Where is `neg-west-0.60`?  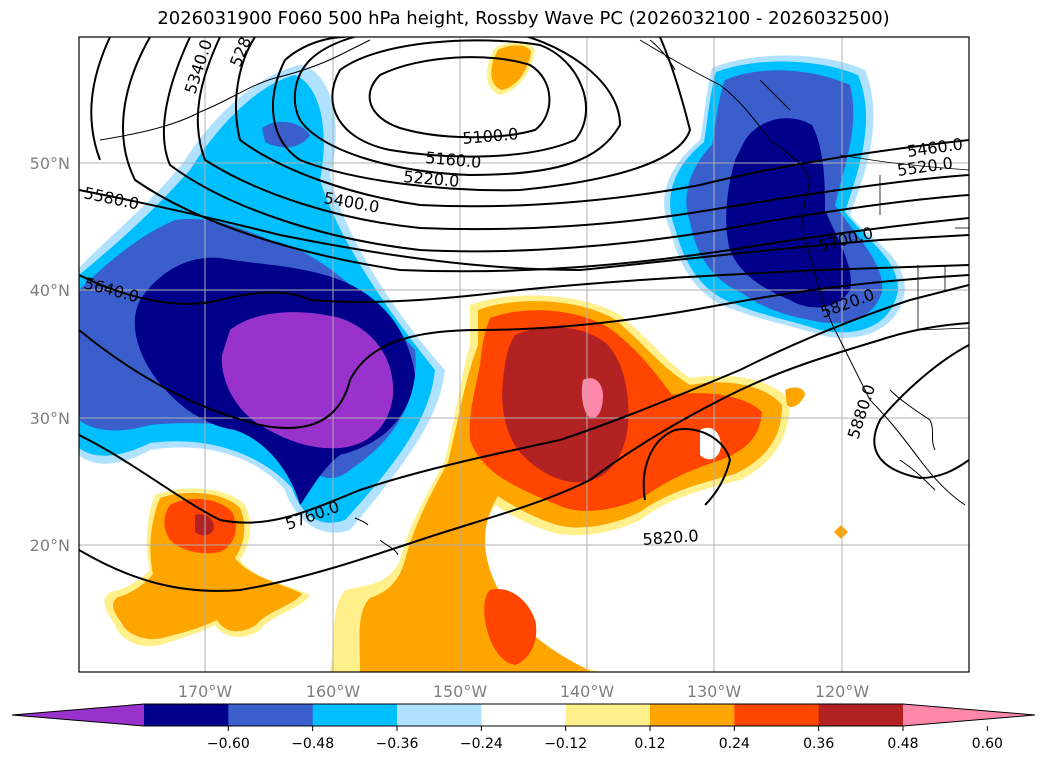
neg-west-0.60 is located at coordinates (307, 380).